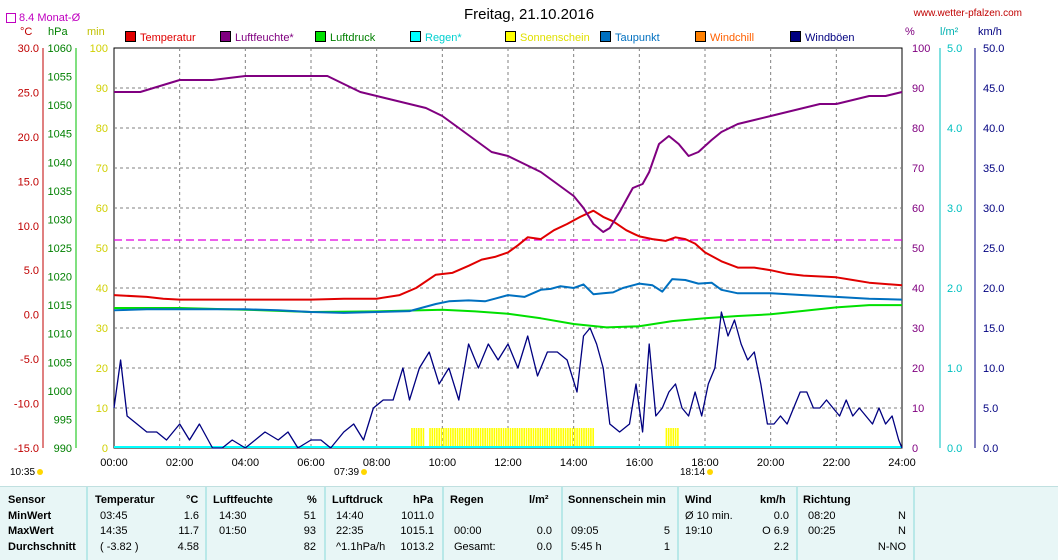 The height and width of the screenshot is (560, 1058). I want to click on legend-label: Taupunkt, so click(637, 38).